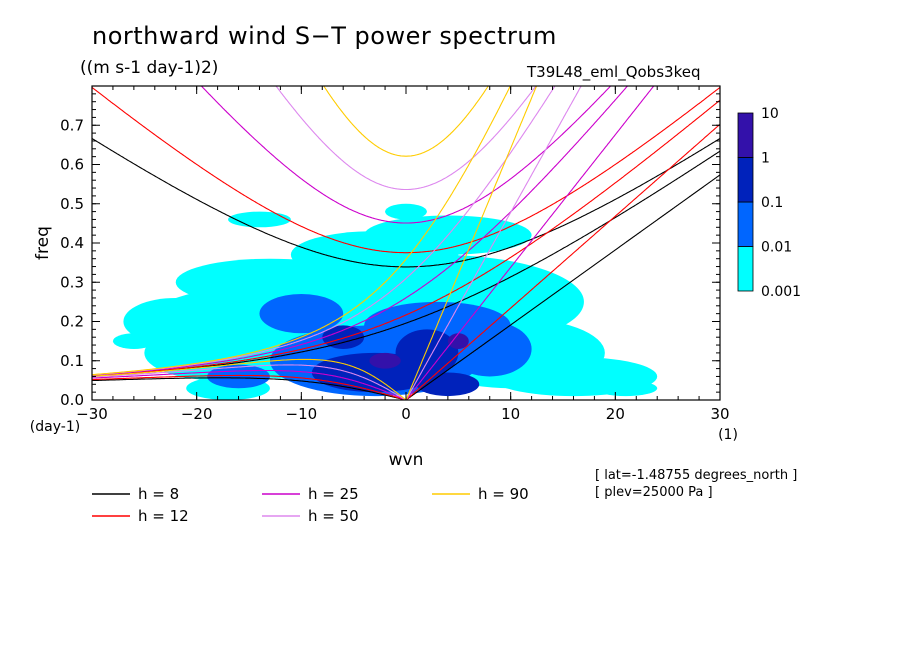 This screenshot has height=654, width=904. What do you see at coordinates (765, 159) in the screenshot?
I see `colorbar-label: 1` at bounding box center [765, 159].